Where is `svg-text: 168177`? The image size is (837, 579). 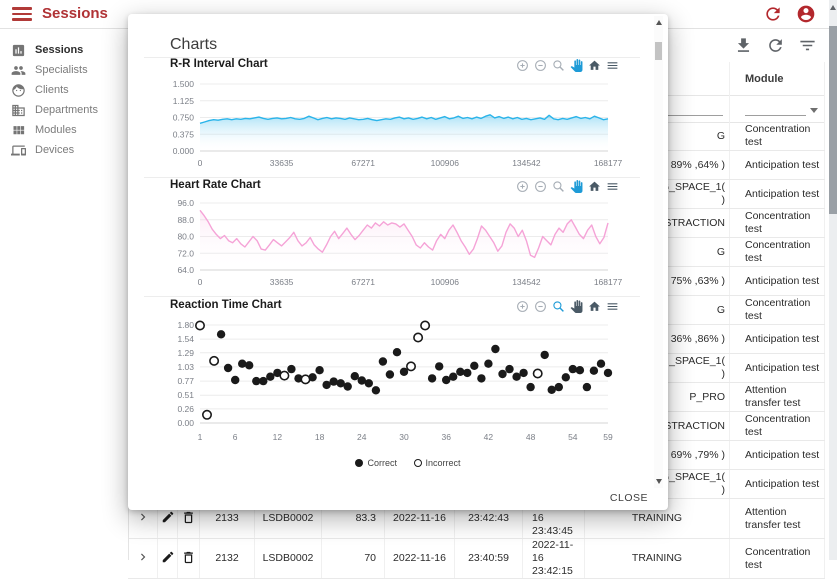 svg-text: 168177 is located at coordinates (608, 163).